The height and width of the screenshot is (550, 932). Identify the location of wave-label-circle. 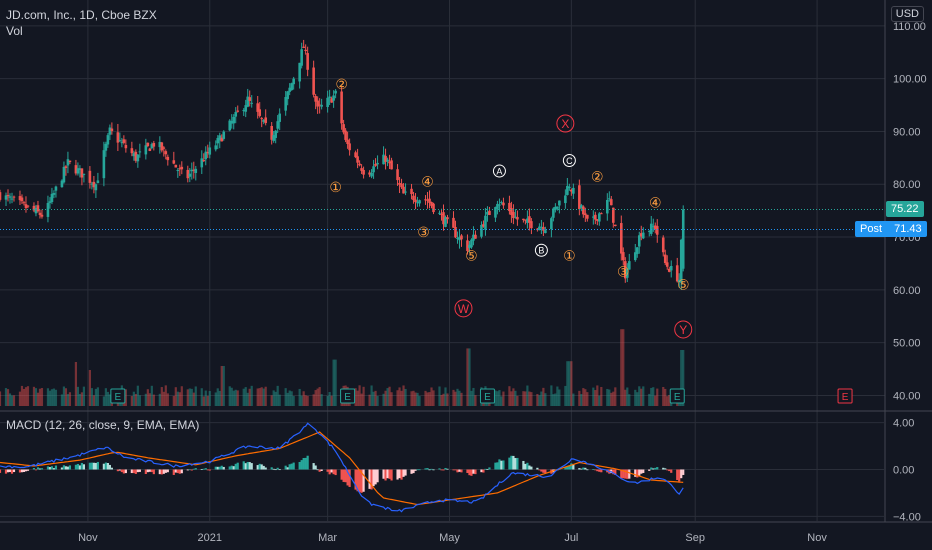
(683, 329).